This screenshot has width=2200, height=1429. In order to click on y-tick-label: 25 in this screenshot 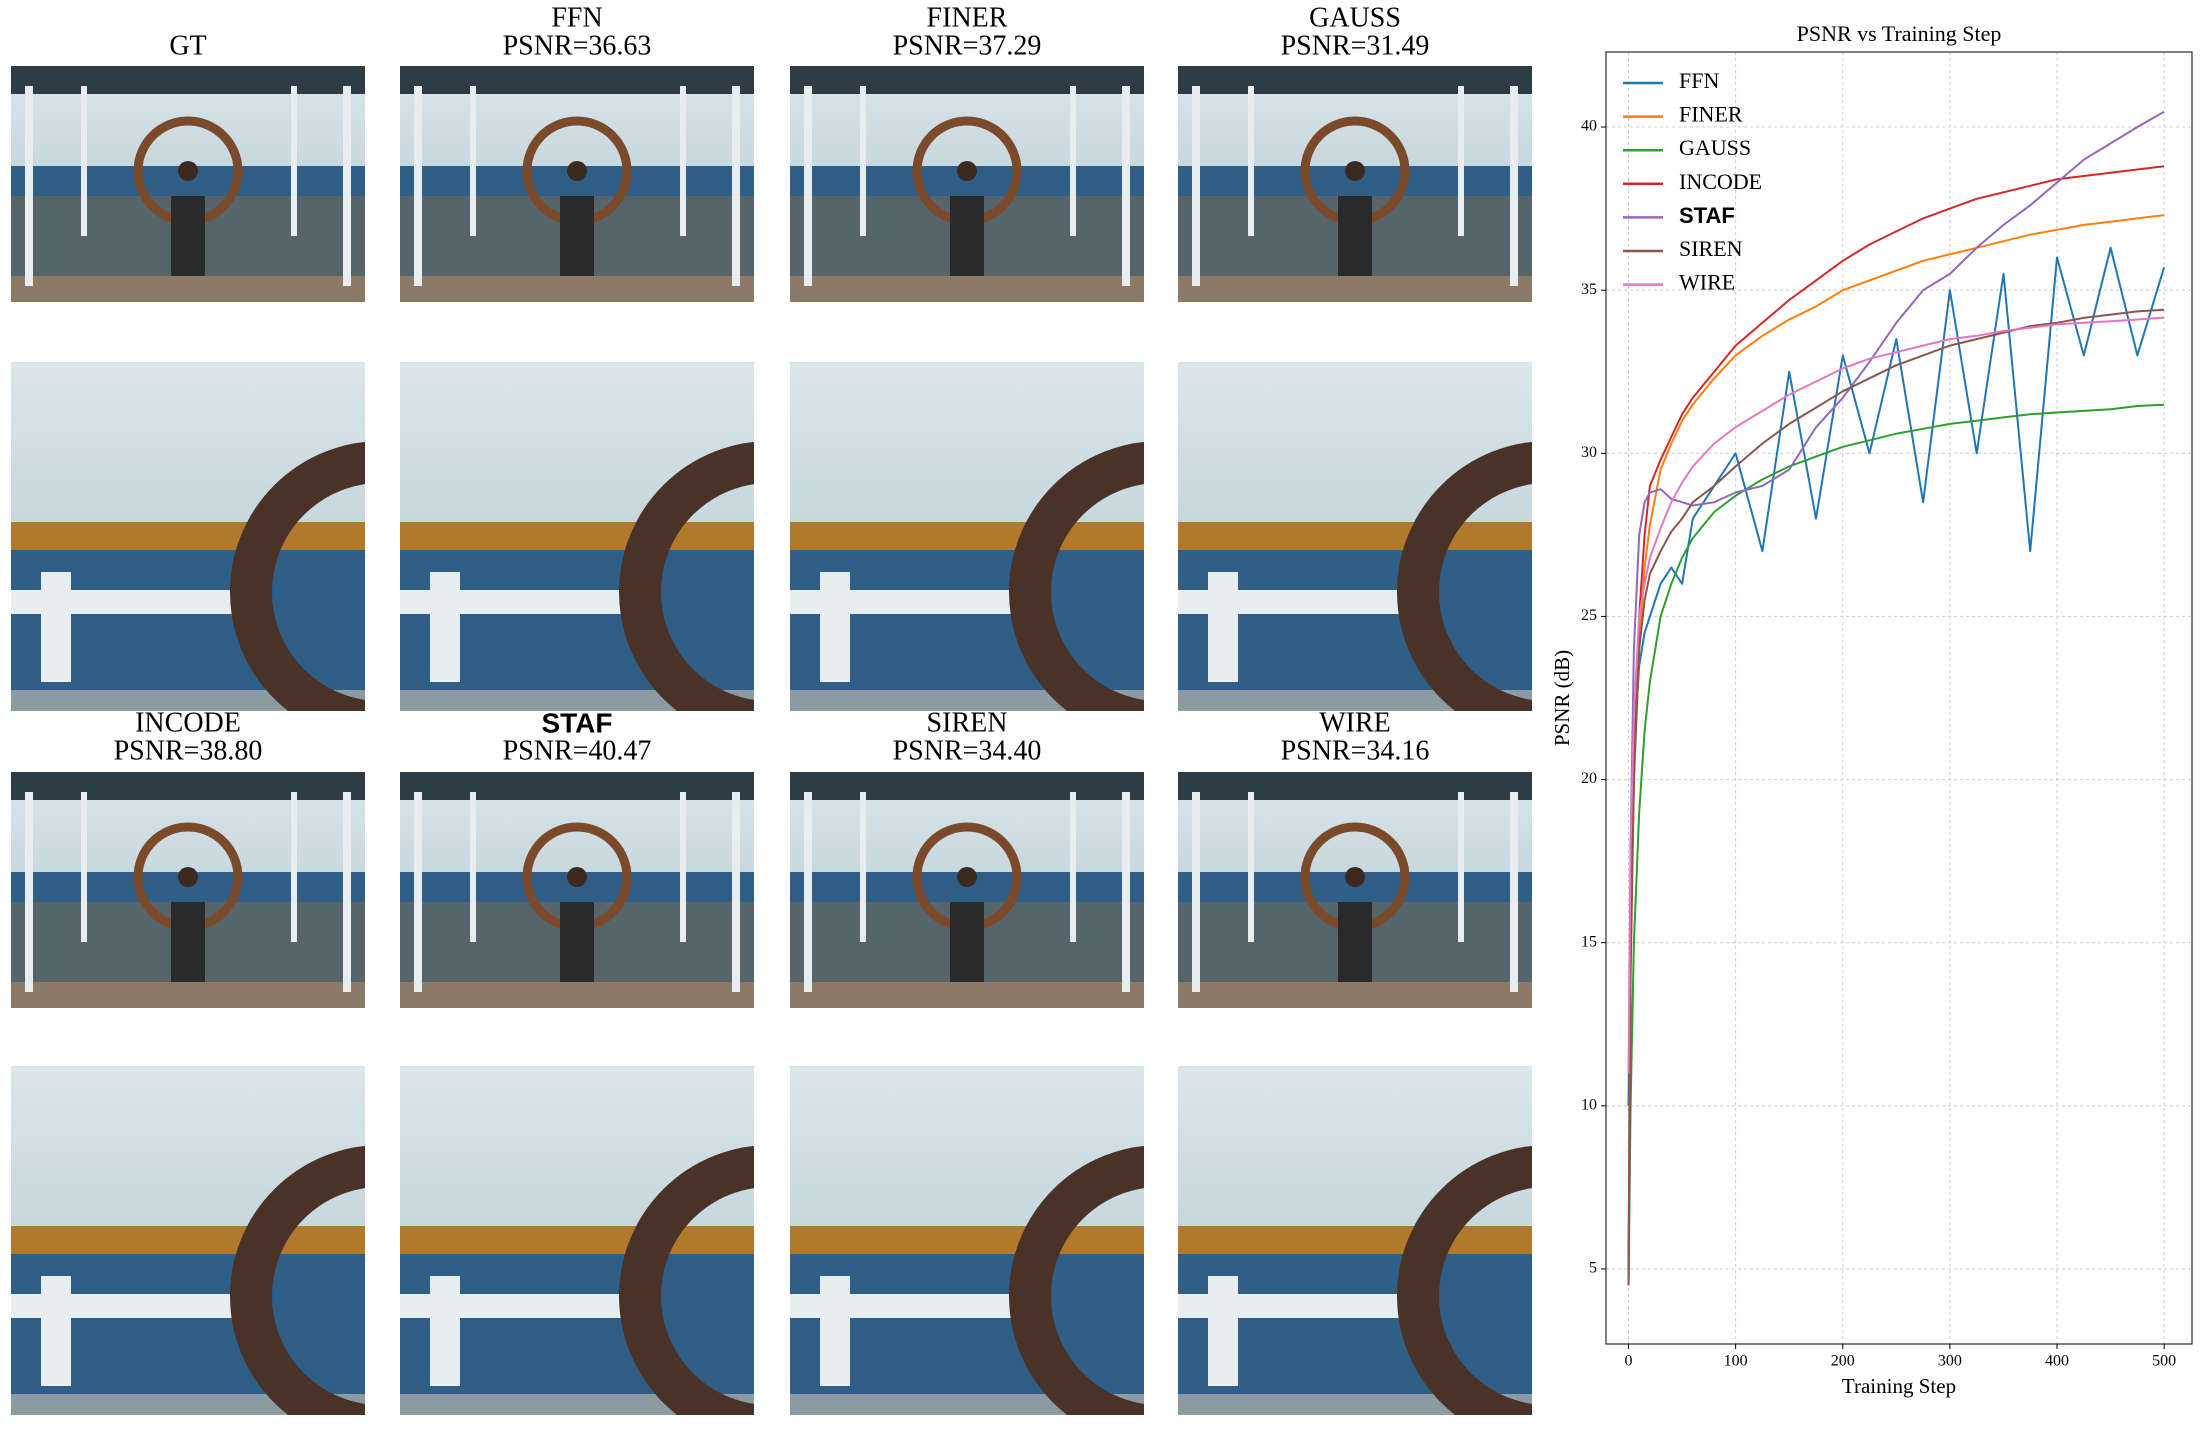, I will do `click(1589, 615)`.